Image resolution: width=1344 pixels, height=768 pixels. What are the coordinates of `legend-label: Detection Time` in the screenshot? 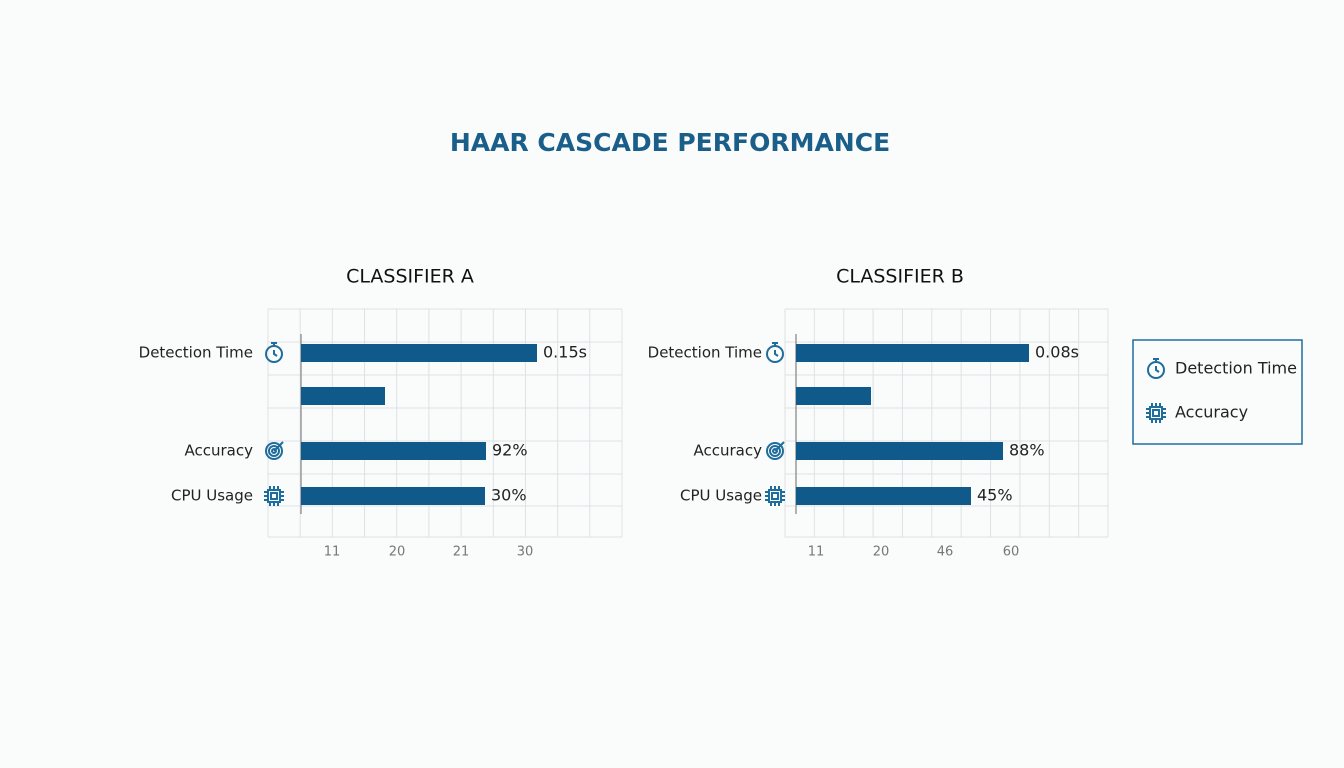 It's located at (1236, 368).